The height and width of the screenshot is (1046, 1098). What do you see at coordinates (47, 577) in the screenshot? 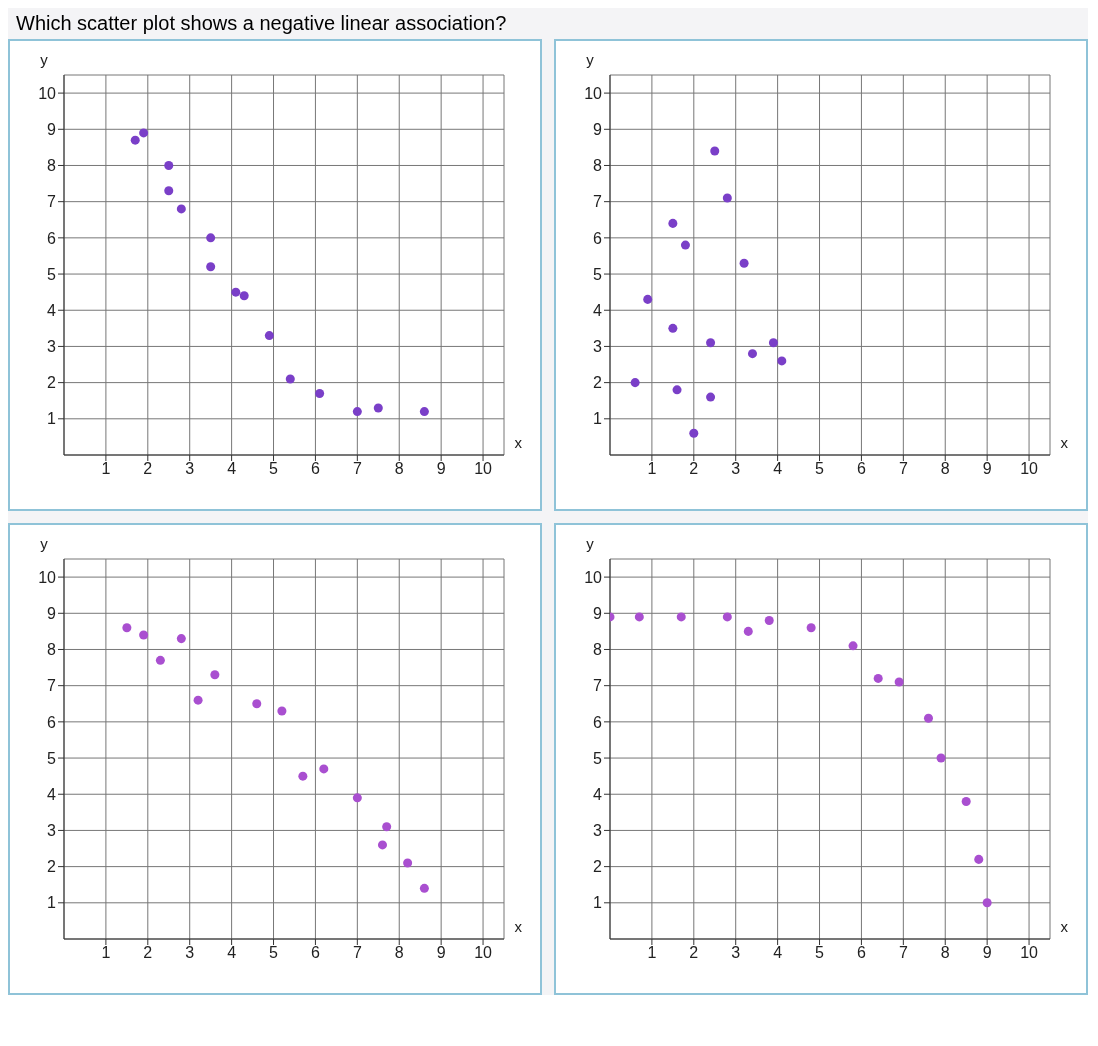
I see `y-tick-label: 10` at bounding box center [47, 577].